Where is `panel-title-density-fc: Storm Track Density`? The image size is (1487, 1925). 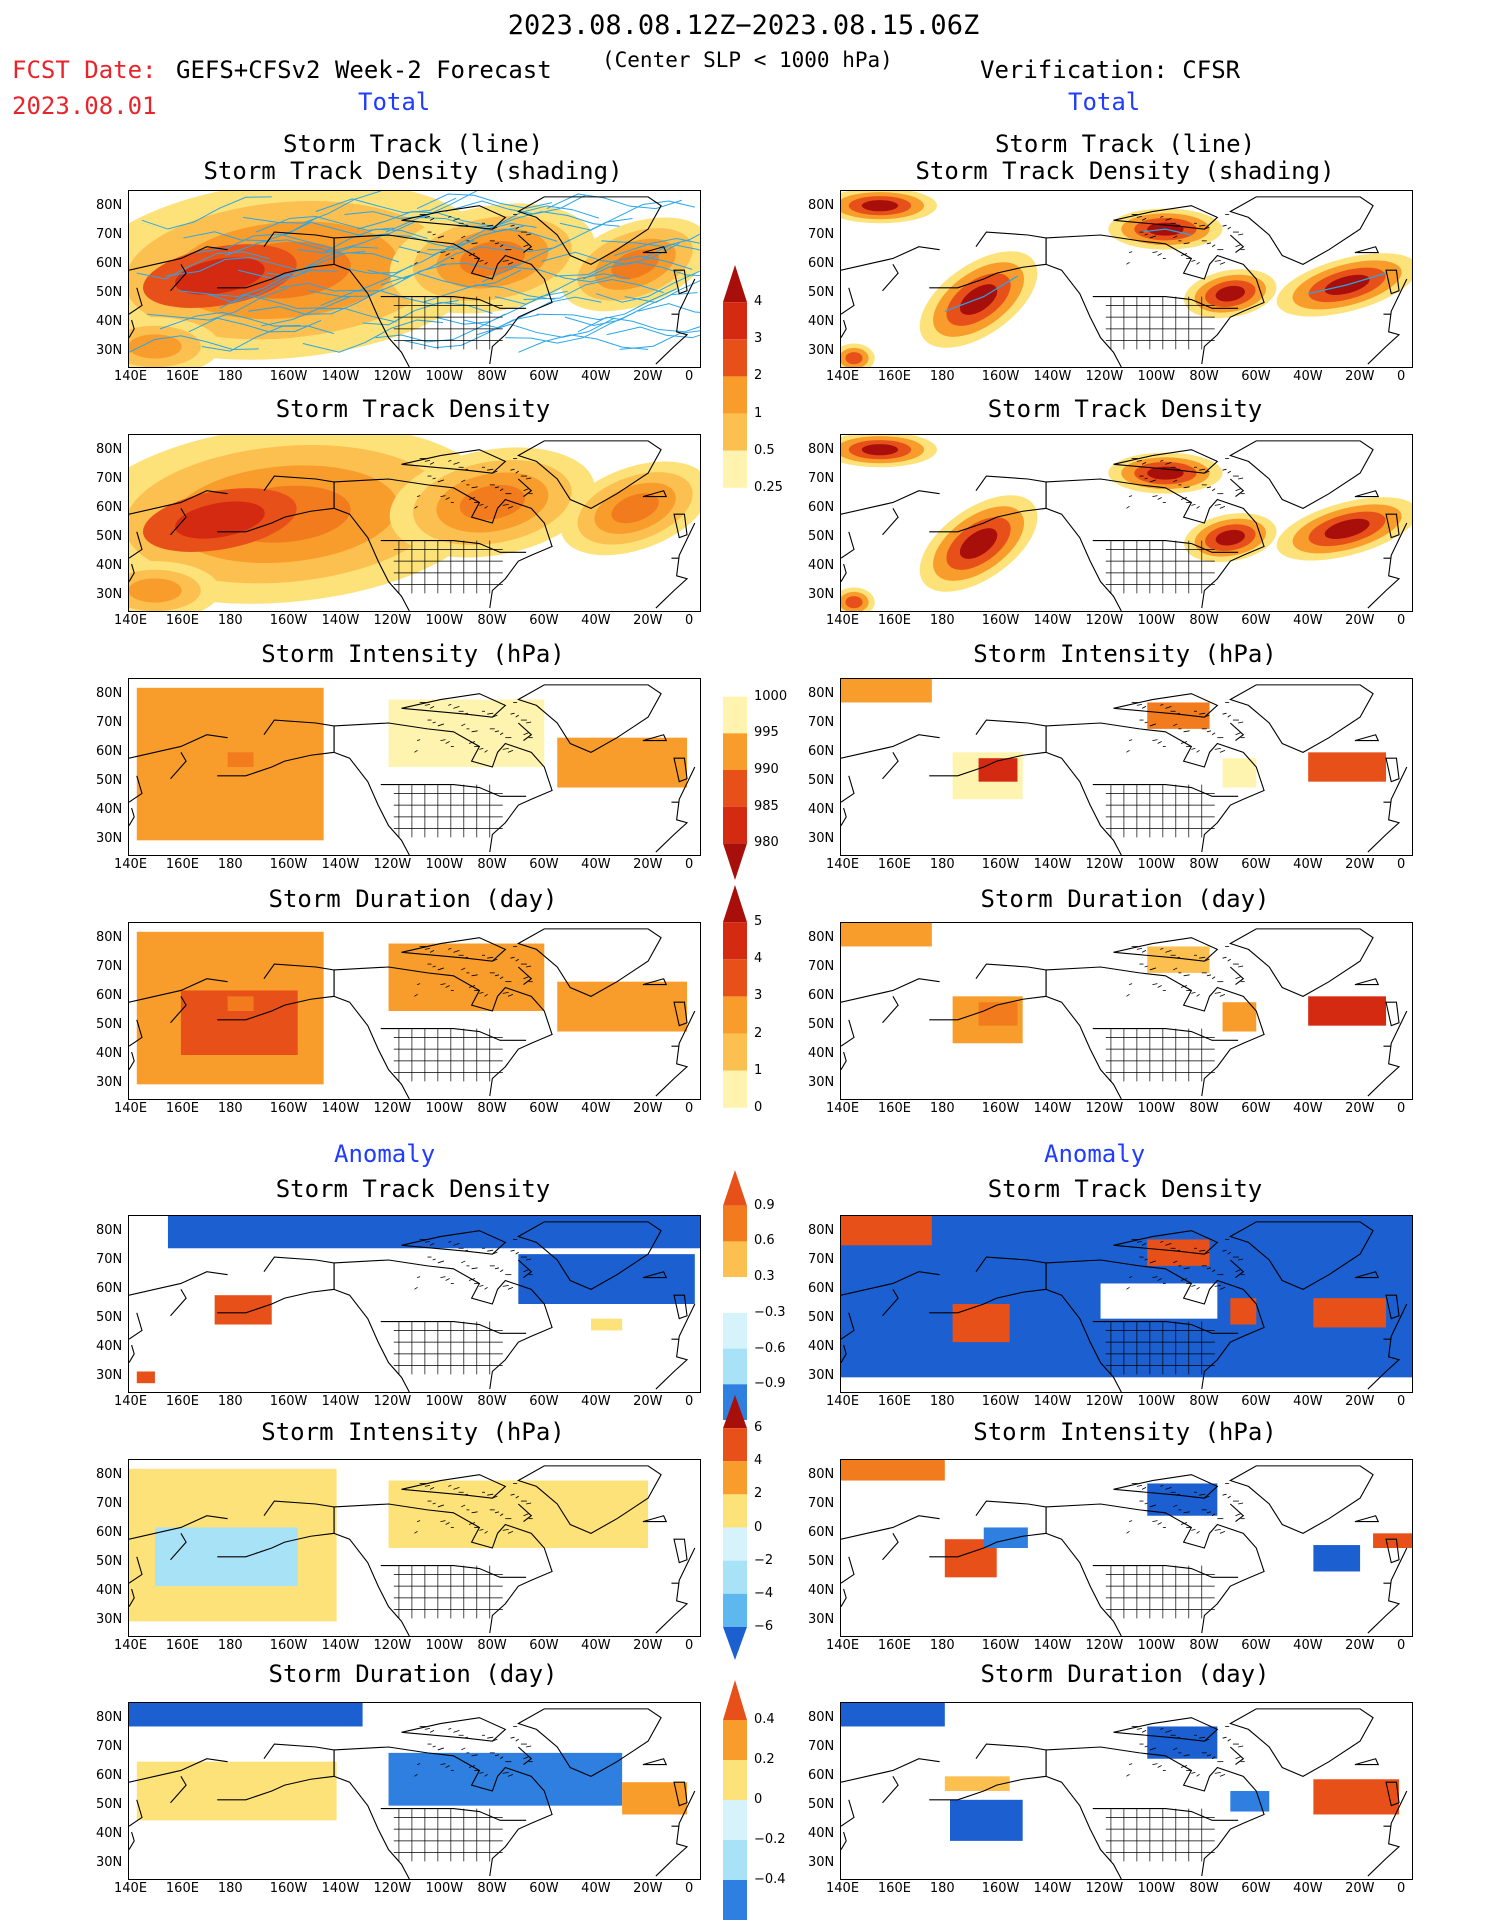 panel-title-density-fc: Storm Track Density is located at coordinates (413, 409).